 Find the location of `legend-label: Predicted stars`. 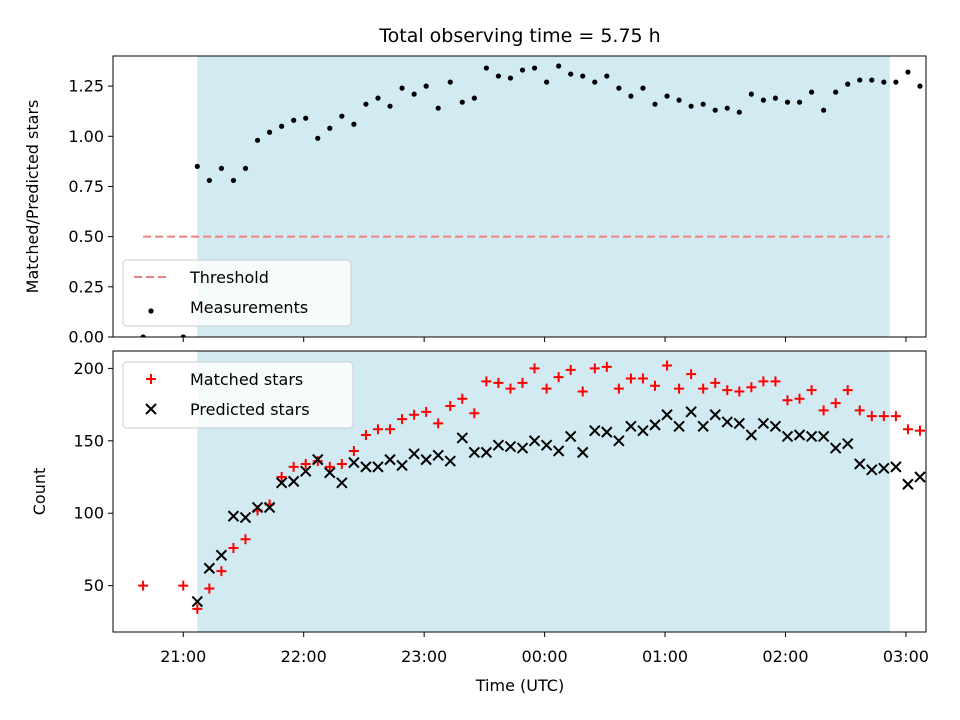

legend-label: Predicted stars is located at coordinates (250, 409).